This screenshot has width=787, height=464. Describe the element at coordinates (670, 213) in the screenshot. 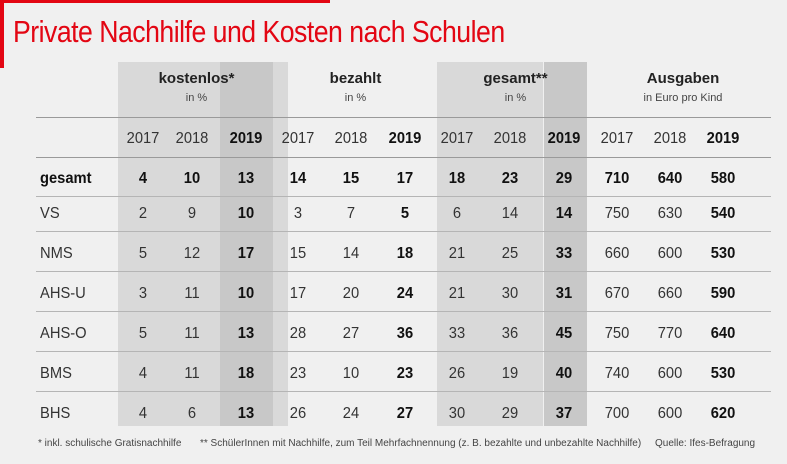

I see `table-cell: 630` at that location.